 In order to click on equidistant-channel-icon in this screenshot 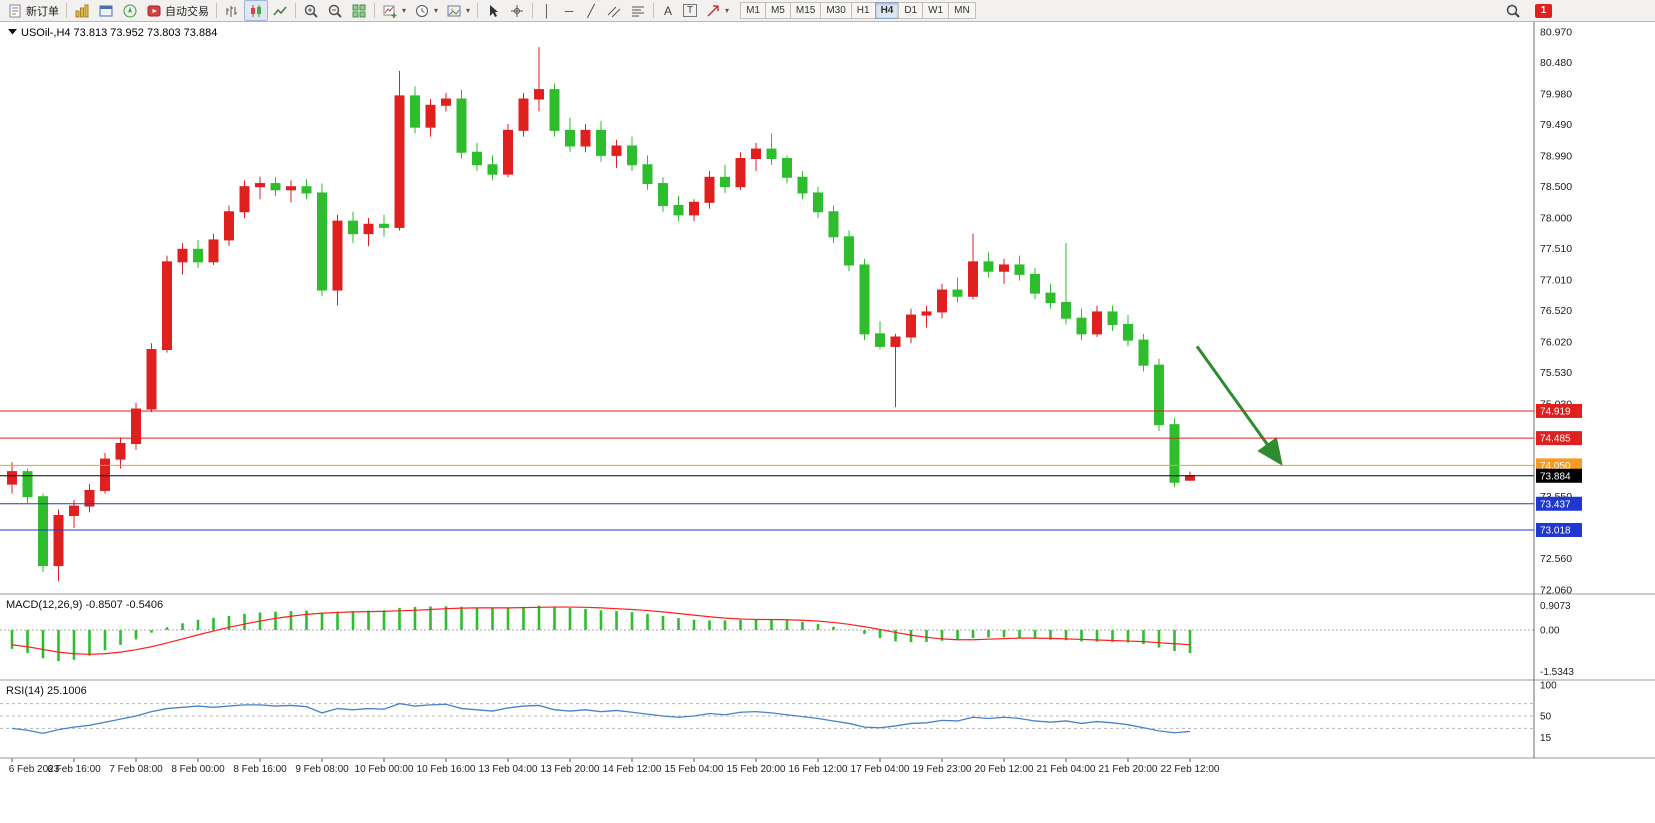, I will do `click(614, 11)`.